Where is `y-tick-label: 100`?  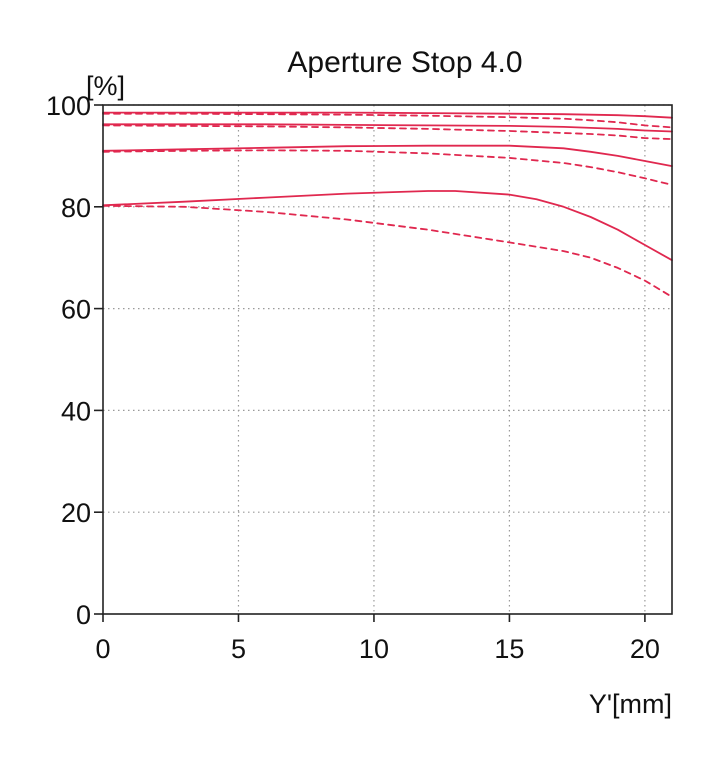
y-tick-label: 100 is located at coordinates (68, 106).